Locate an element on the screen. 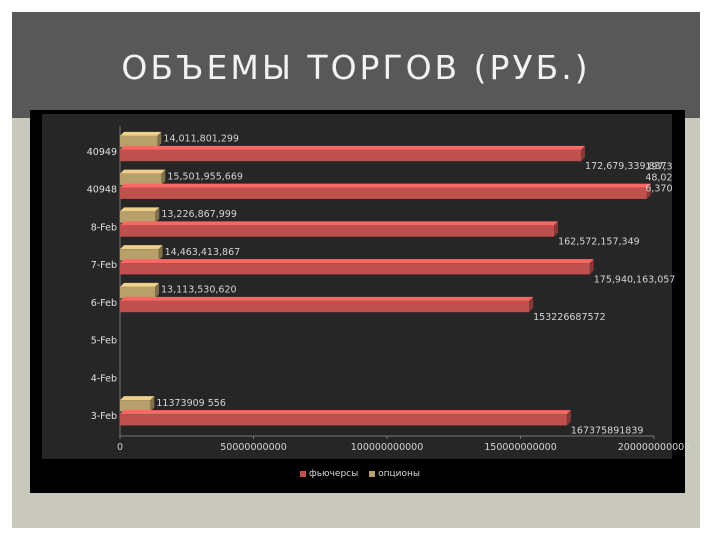 The width and height of the screenshot is (720, 540). category-label: 6-Feb is located at coordinates (104, 303).